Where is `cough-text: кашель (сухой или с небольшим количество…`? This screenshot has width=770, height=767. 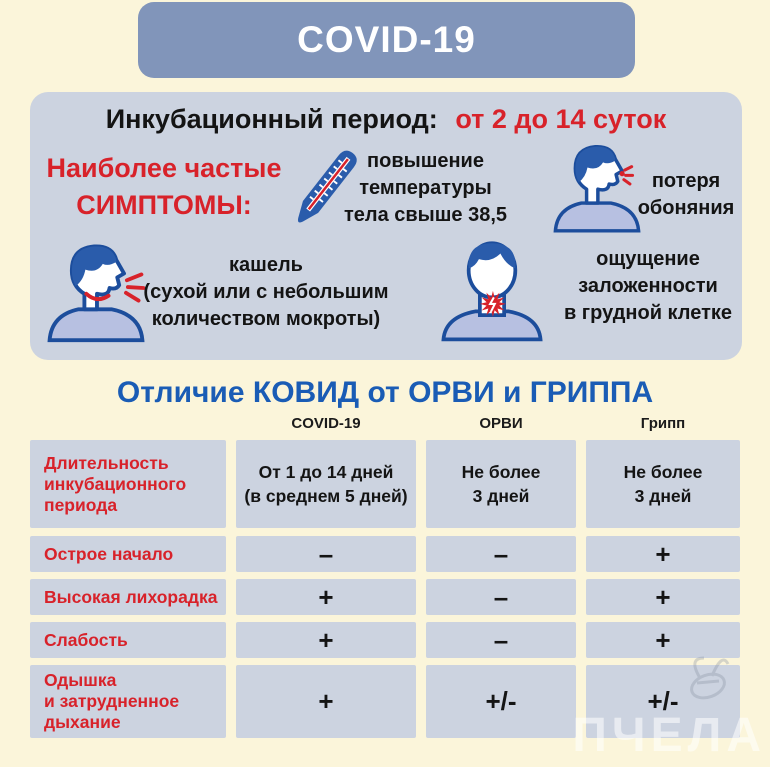
cough-text: кашель (сухой или с небольшим количество… is located at coordinates (266, 292).